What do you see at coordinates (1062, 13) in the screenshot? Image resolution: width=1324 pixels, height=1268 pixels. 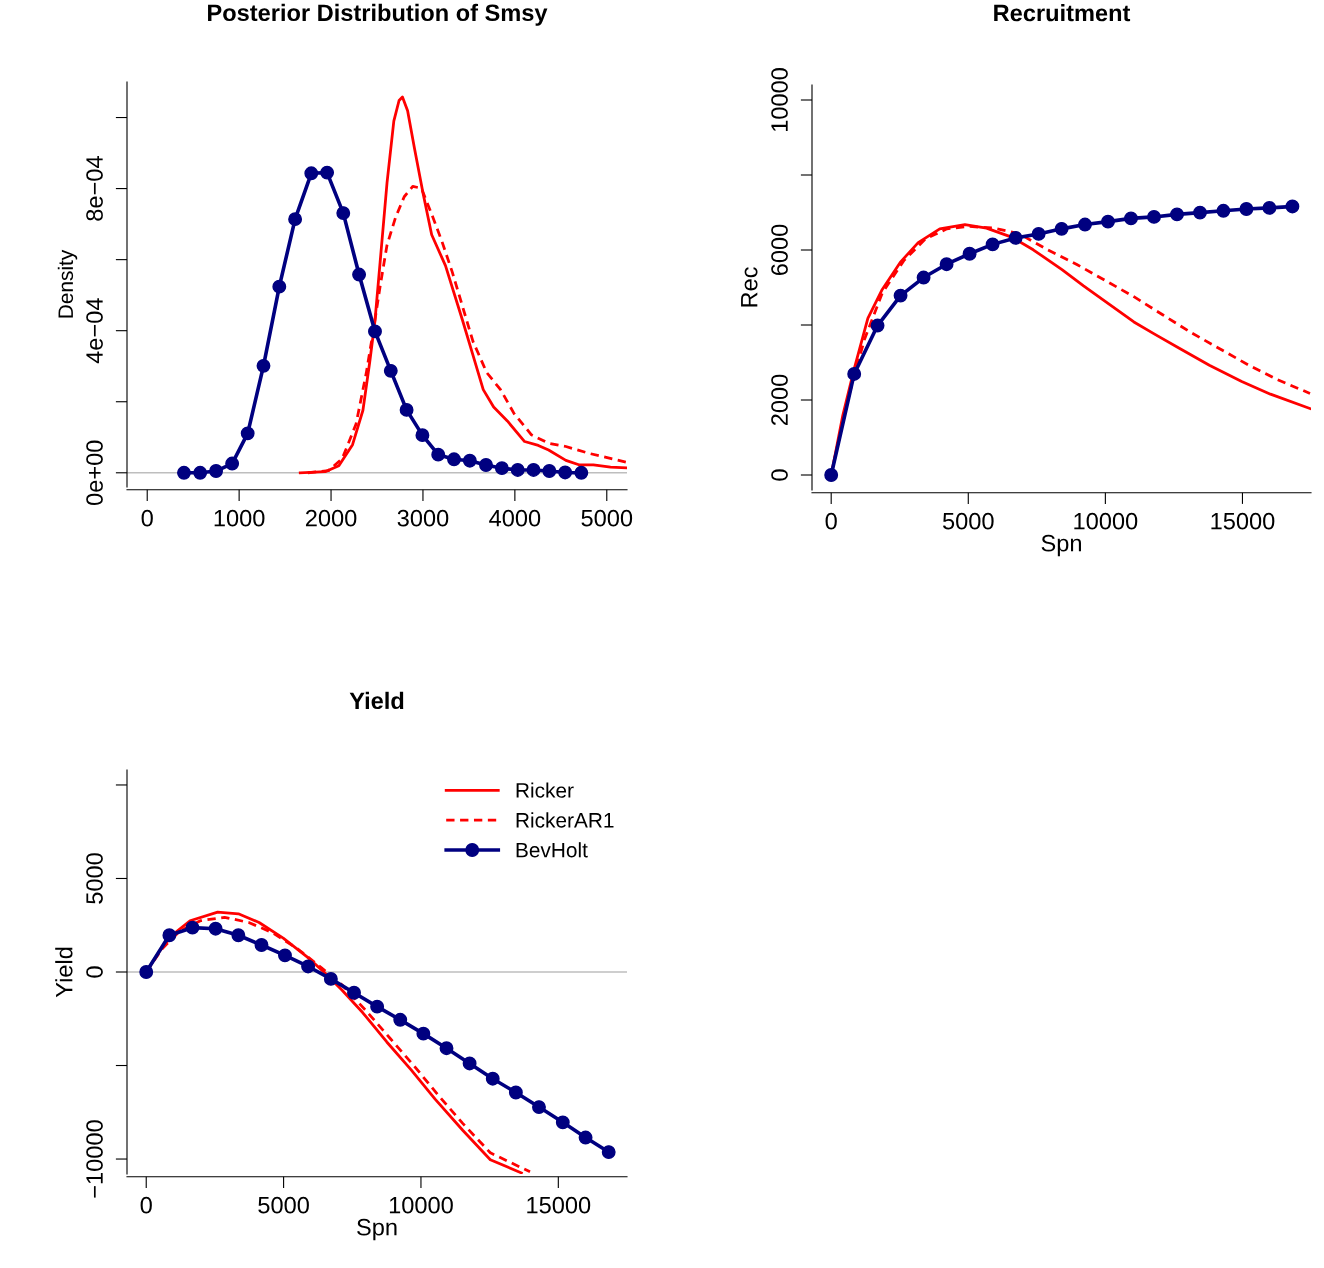 I see `chart-title: Recruitment` at bounding box center [1062, 13].